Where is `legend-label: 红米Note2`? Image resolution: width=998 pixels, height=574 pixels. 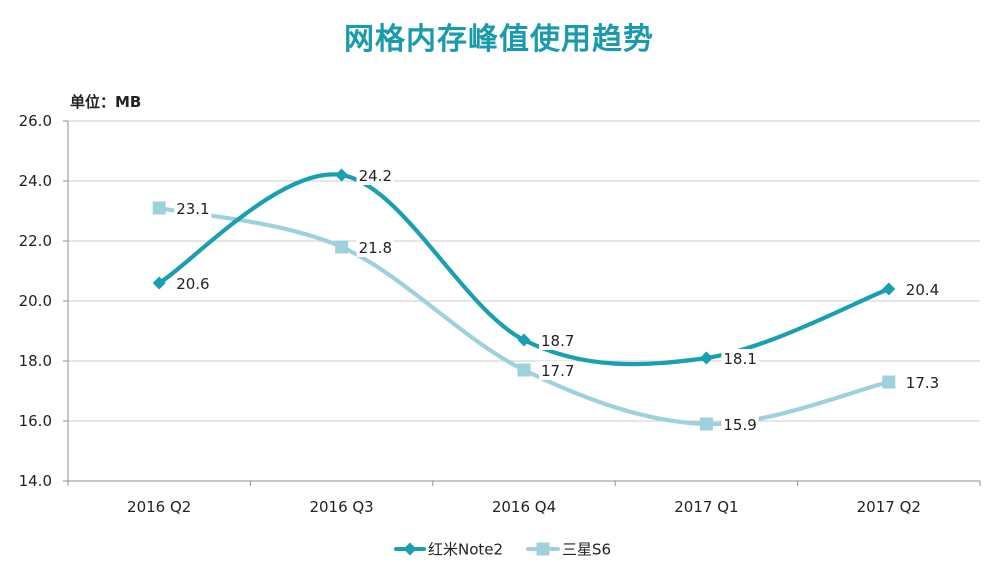 legend-label: 红米Note2 is located at coordinates (465, 550).